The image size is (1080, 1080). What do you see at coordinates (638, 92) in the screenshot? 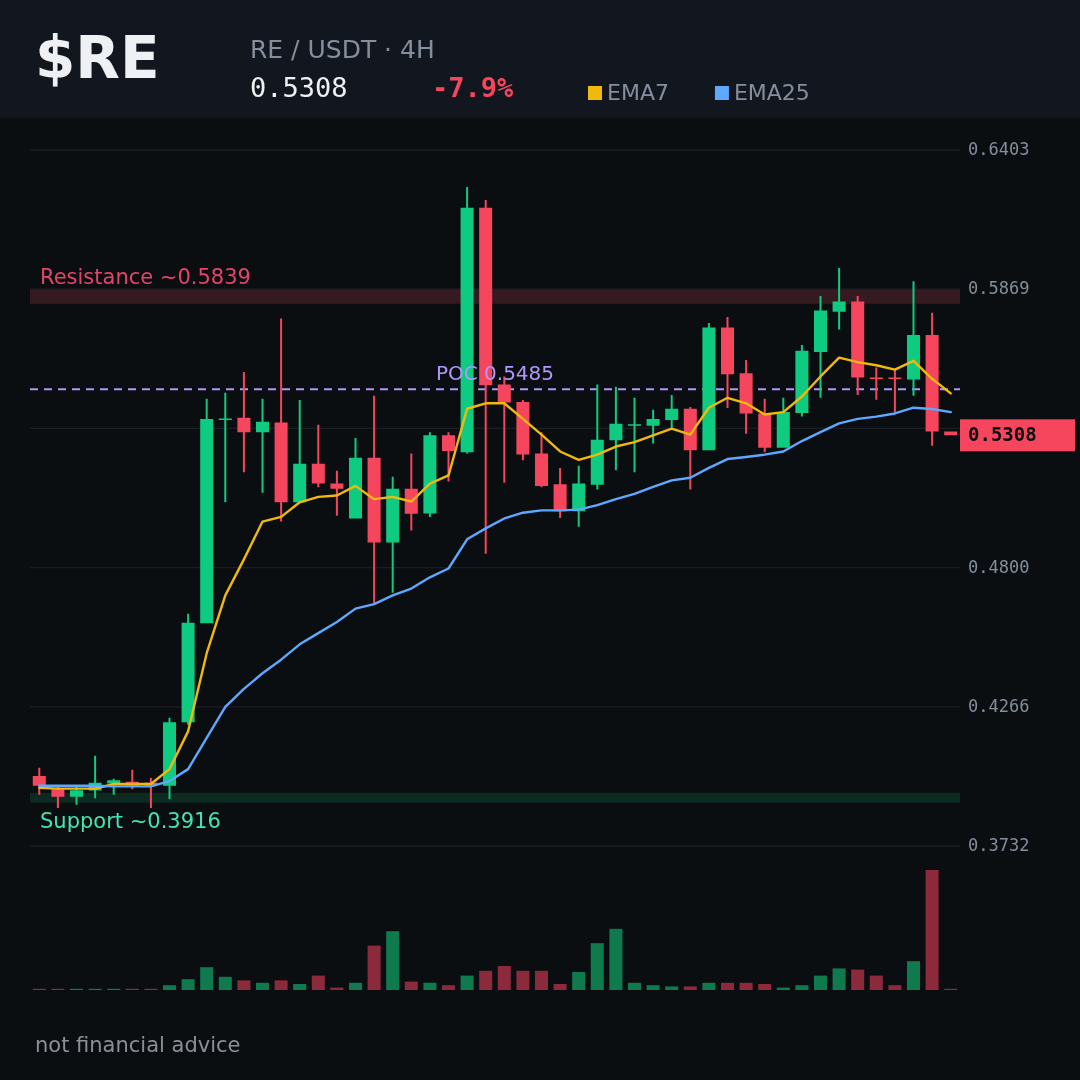
I see `legend-label: EMA7` at bounding box center [638, 92].